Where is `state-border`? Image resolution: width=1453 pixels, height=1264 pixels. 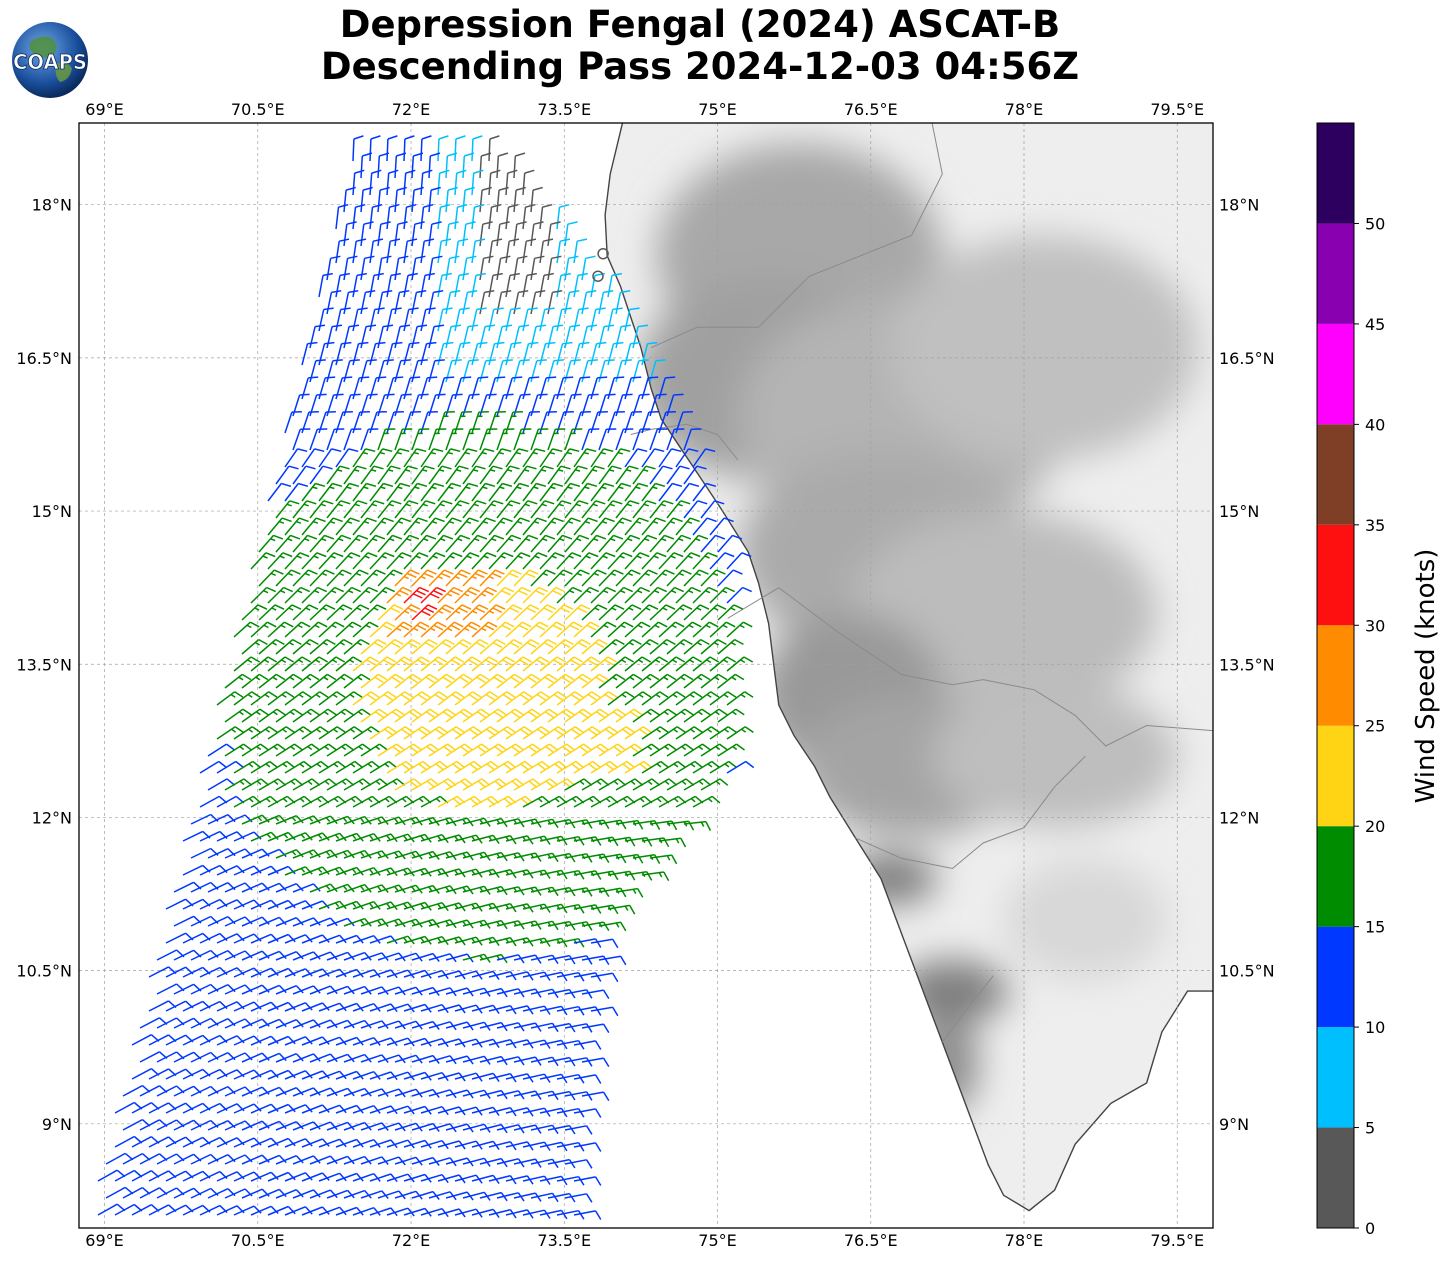
state-border is located at coordinates (967, 1009).